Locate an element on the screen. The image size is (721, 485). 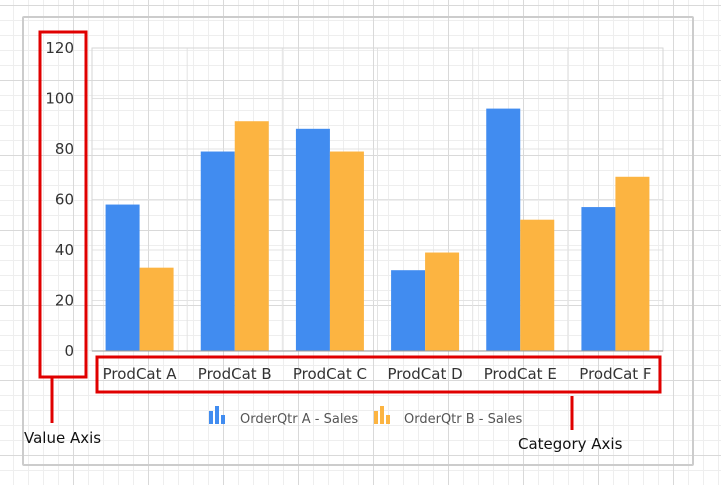
legend-label: OrderQtr A - Sales is located at coordinates (299, 419).